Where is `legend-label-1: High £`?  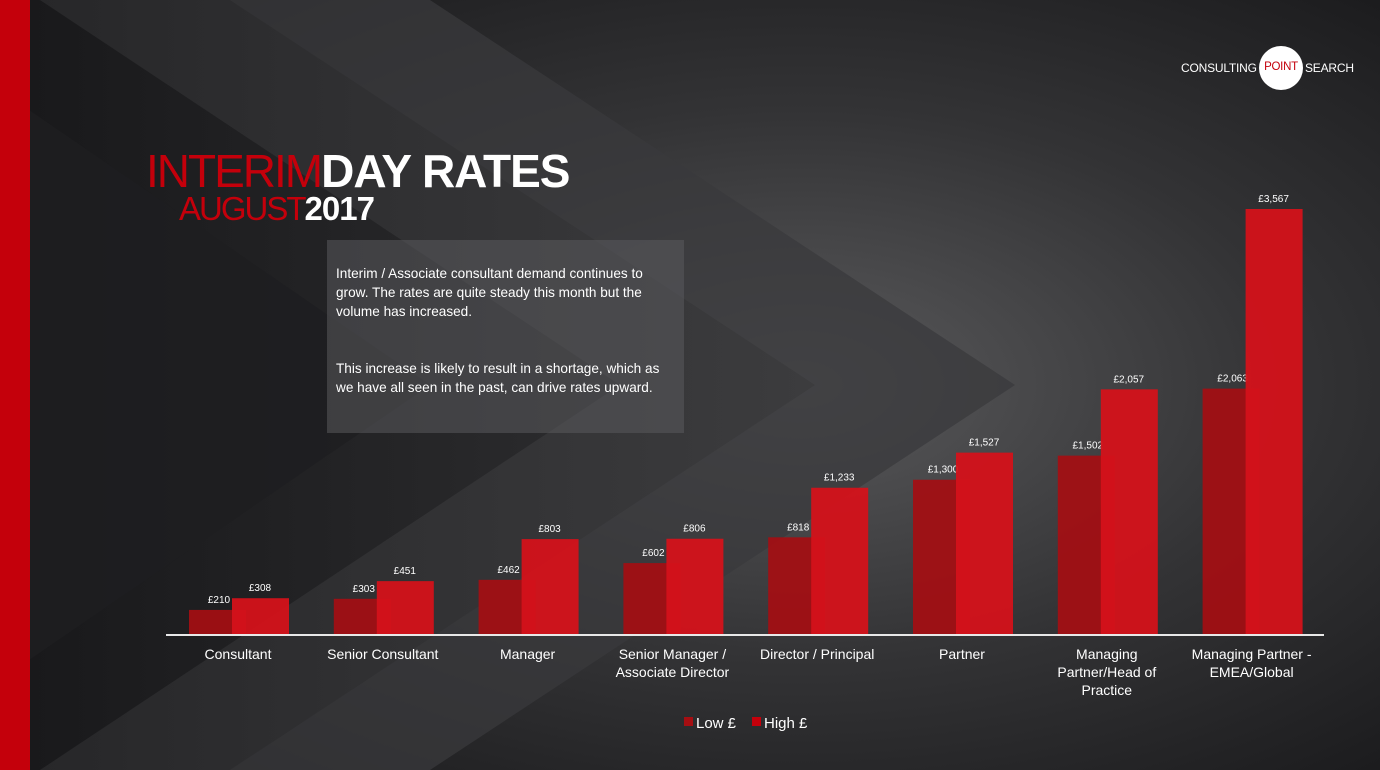 legend-label-1: High £ is located at coordinates (786, 723).